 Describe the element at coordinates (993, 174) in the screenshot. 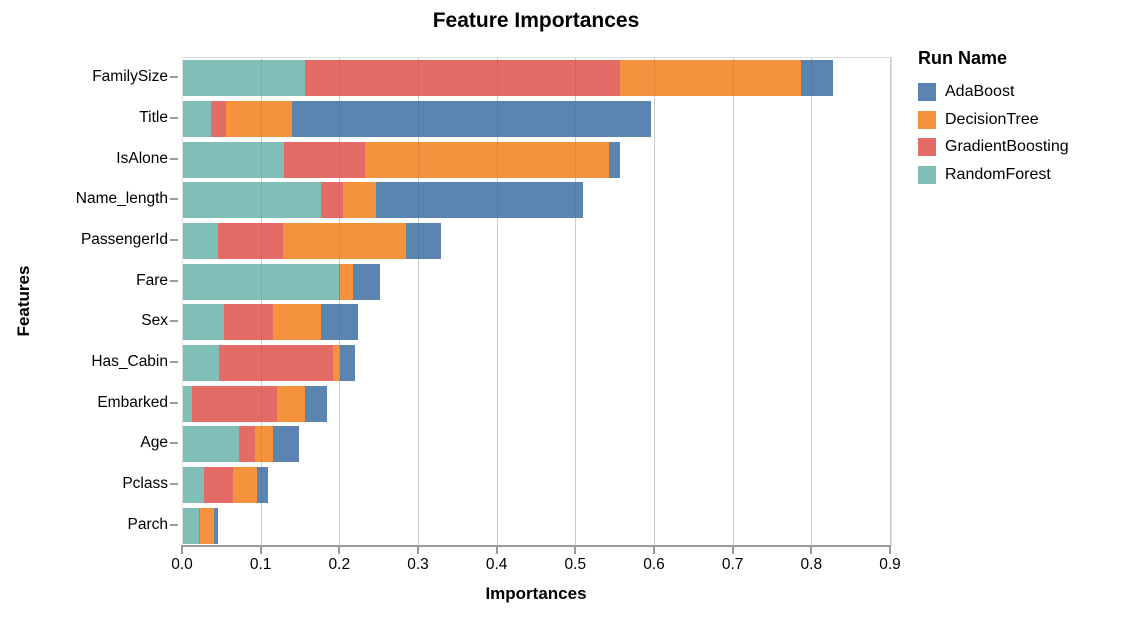

I see `legend-item-randomforest: RandomForest` at that location.